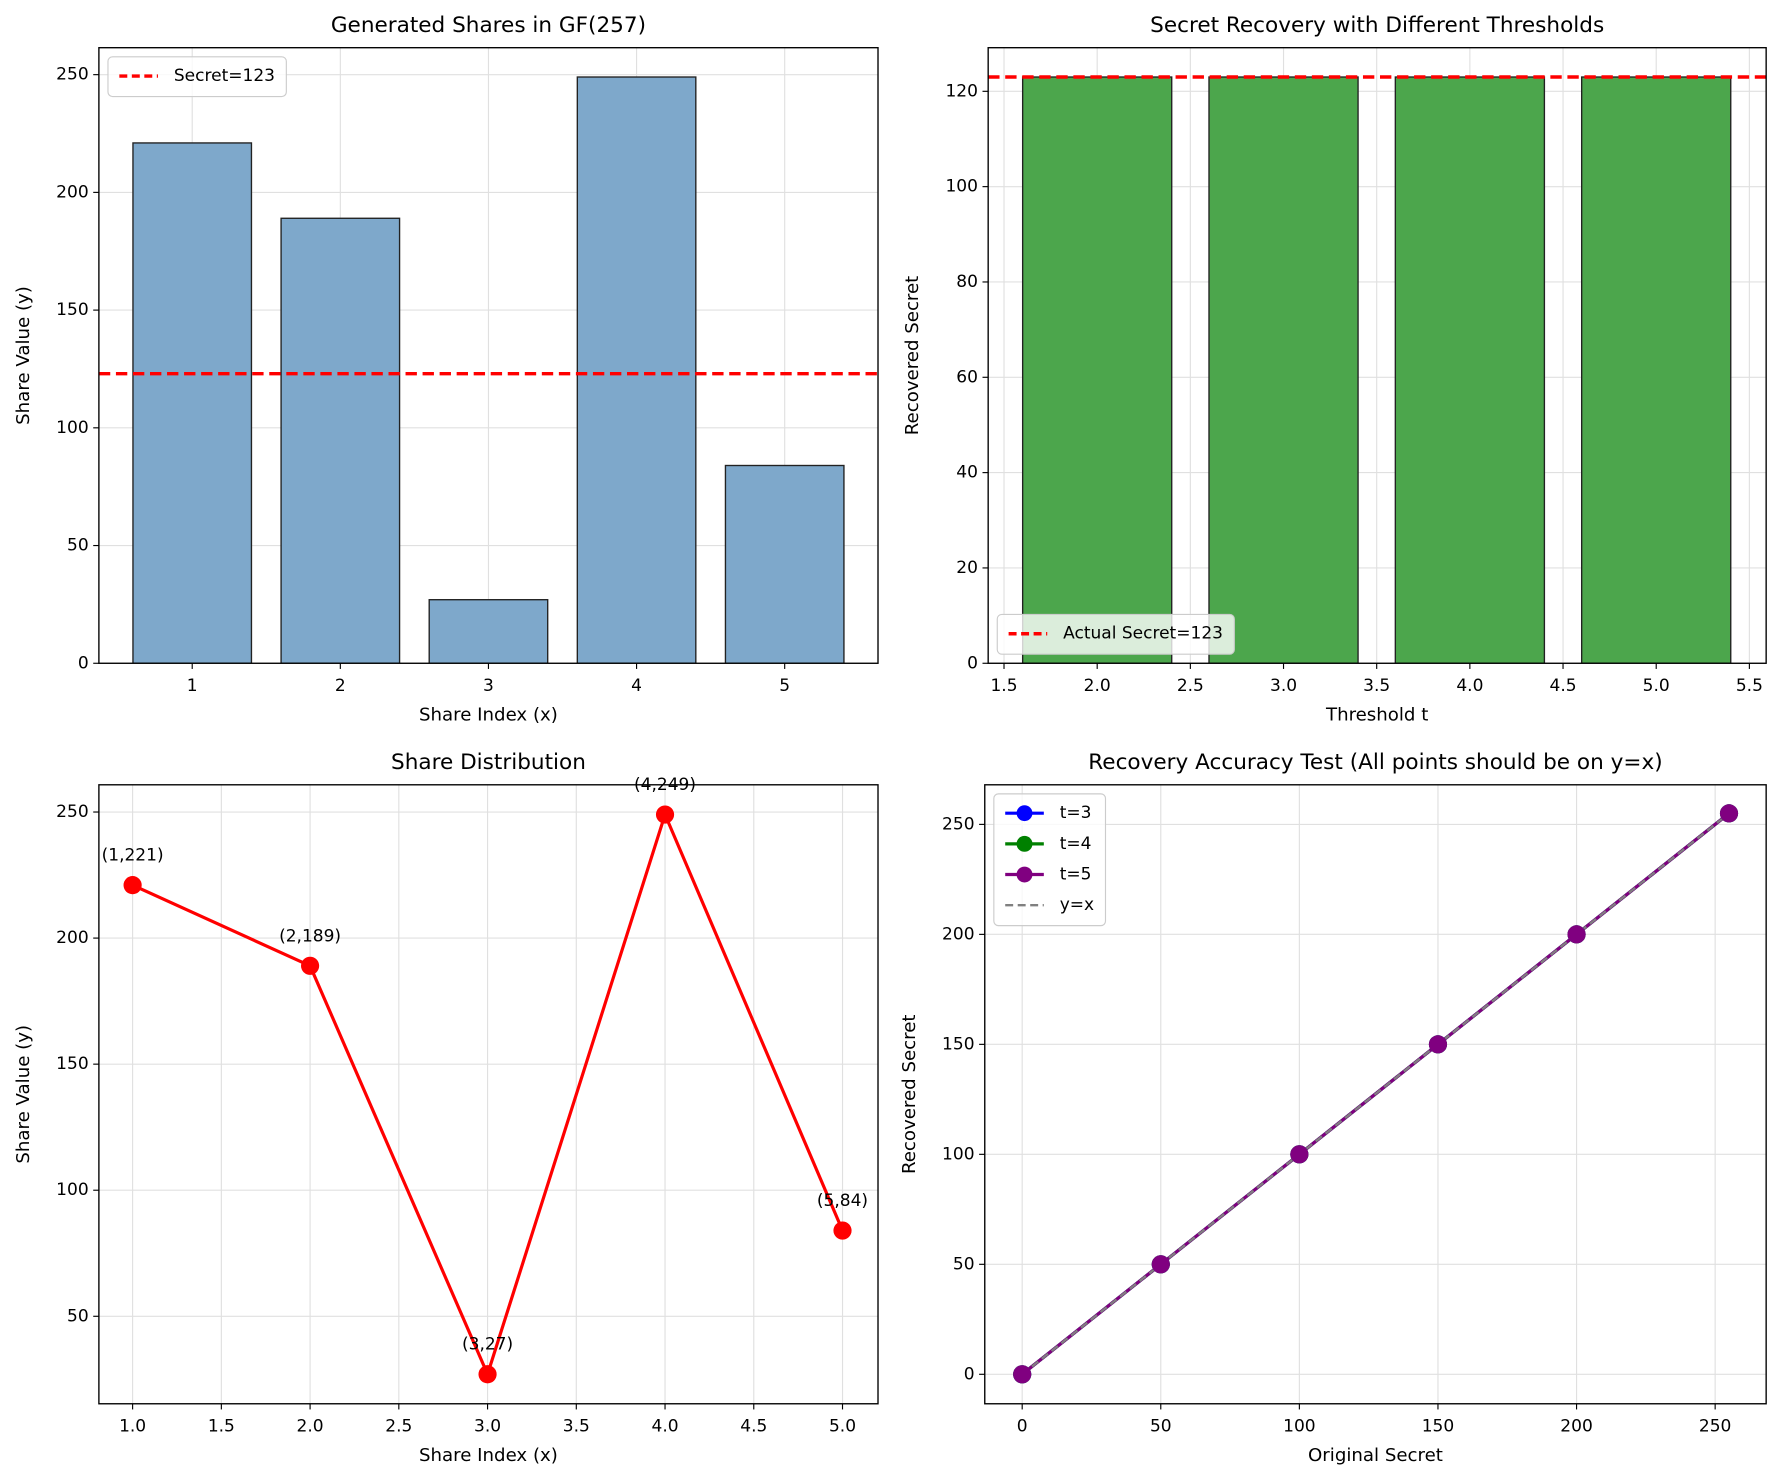 The image size is (1781, 1481). I want to click on x-tick-label: 5, so click(784, 686).